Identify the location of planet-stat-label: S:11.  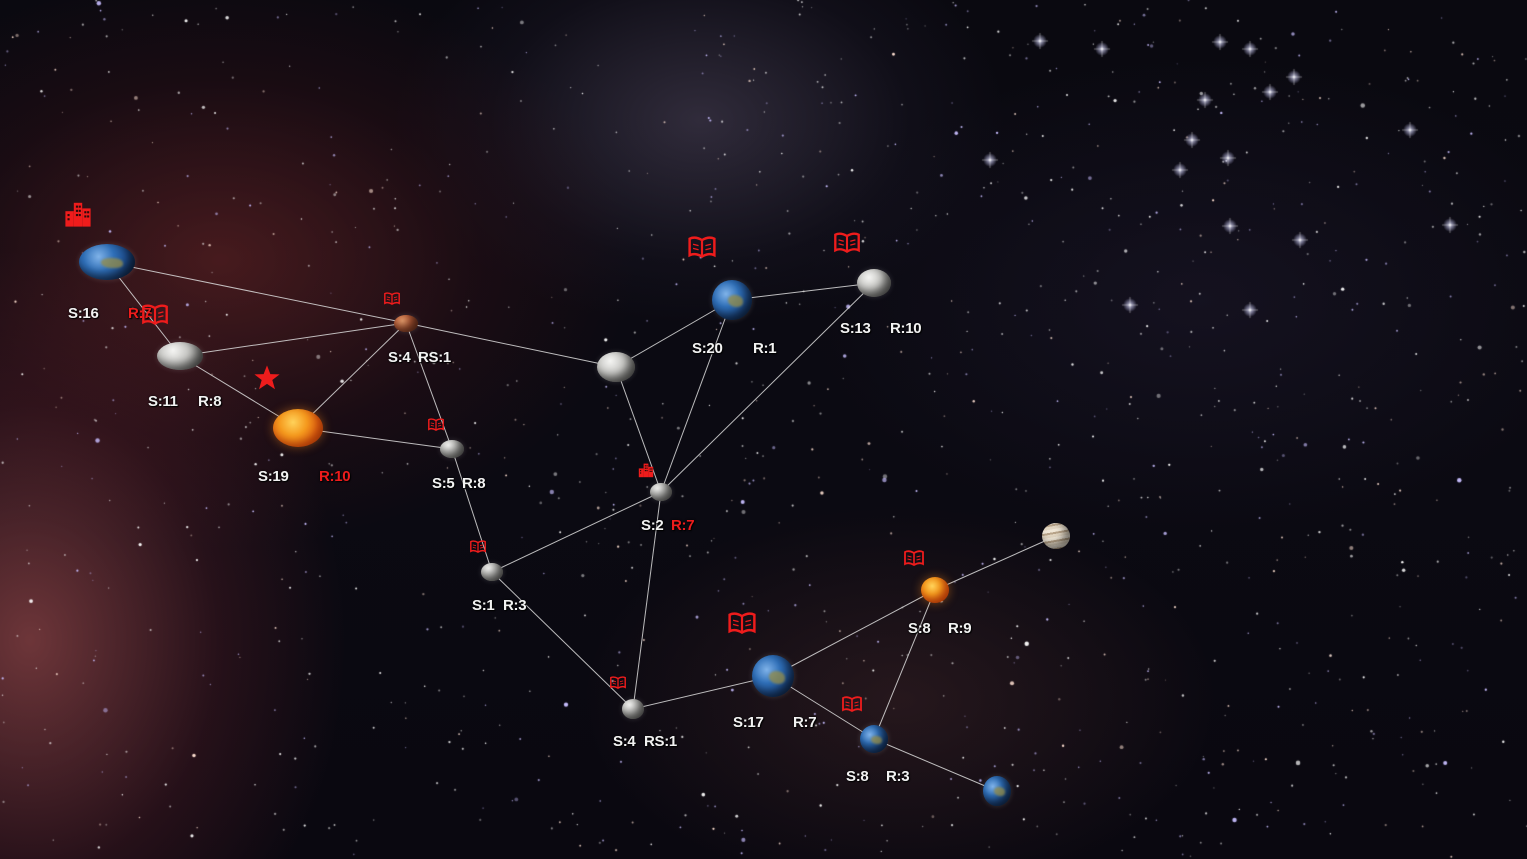
(163, 401).